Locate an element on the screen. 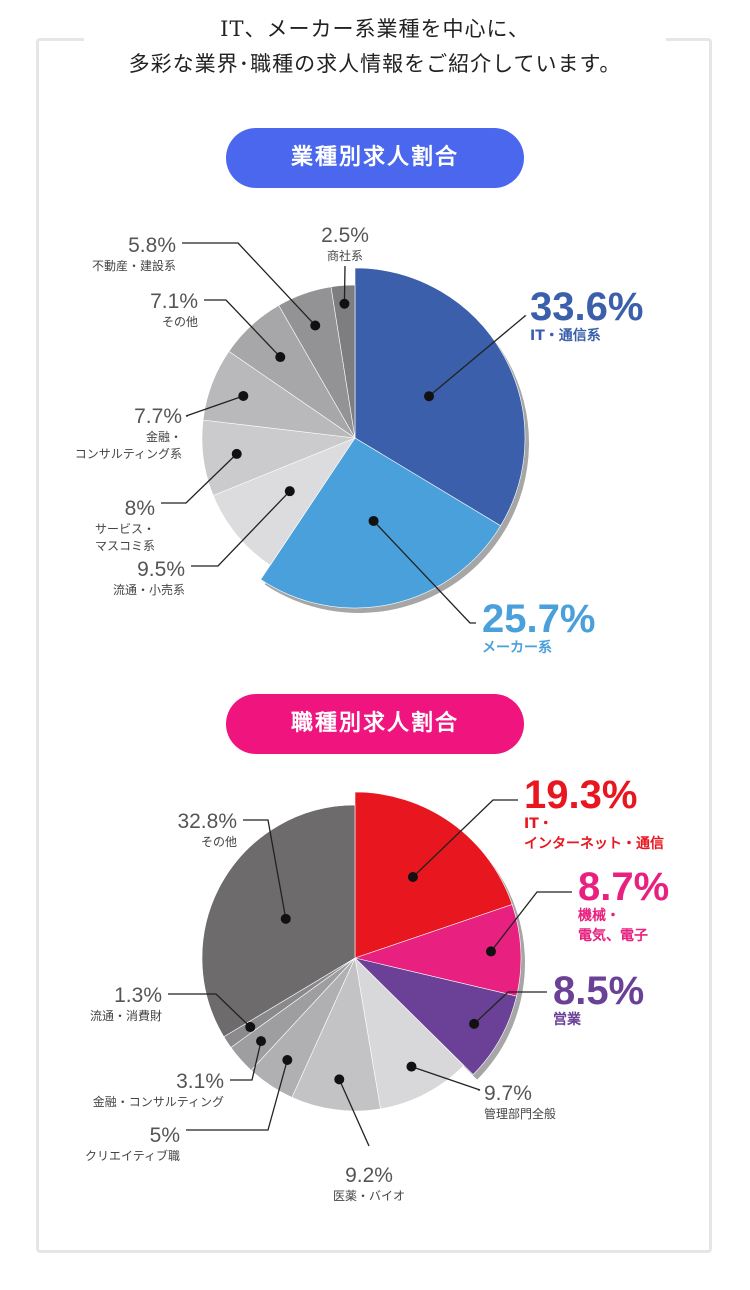 The image size is (750, 1290). slice-label-group: 8% サービス・マスコミ系 is located at coordinates (168, 500).